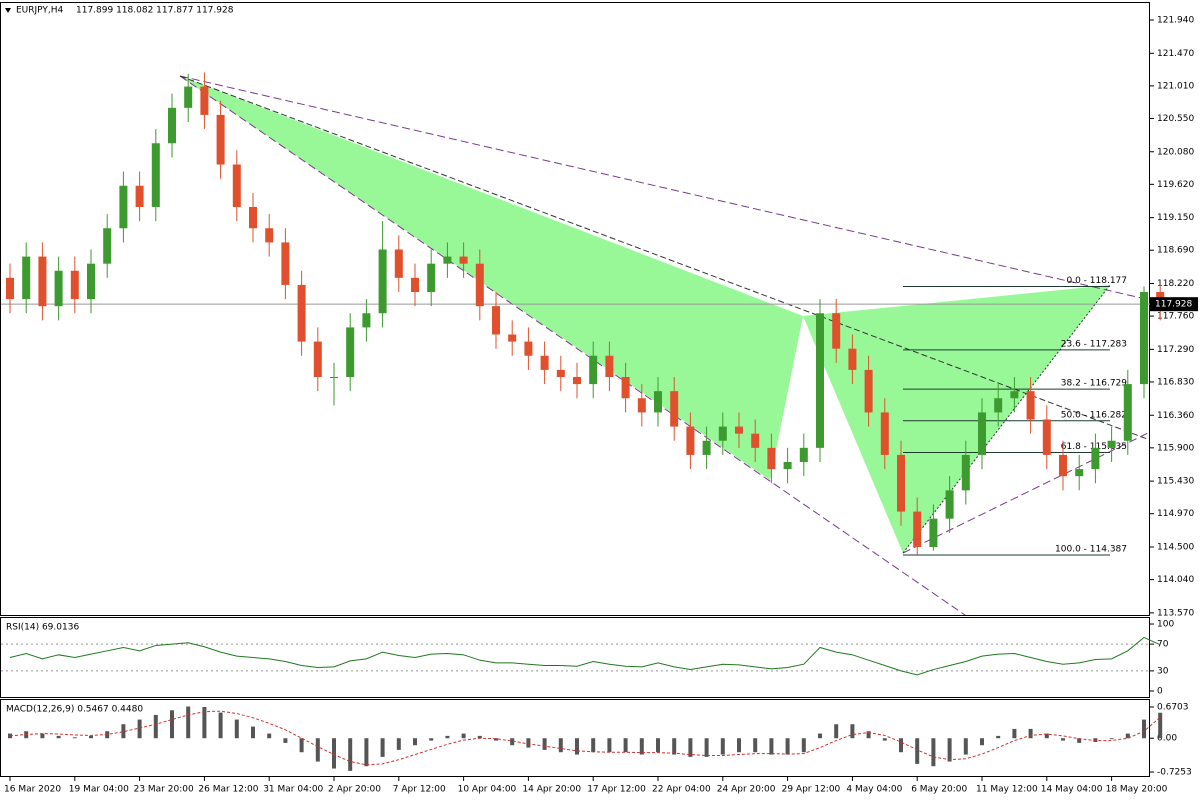  Describe the element at coordinates (155, 11) in the screenshot. I see `ohlc: 117.899 118.082 117.877 117.928` at that location.